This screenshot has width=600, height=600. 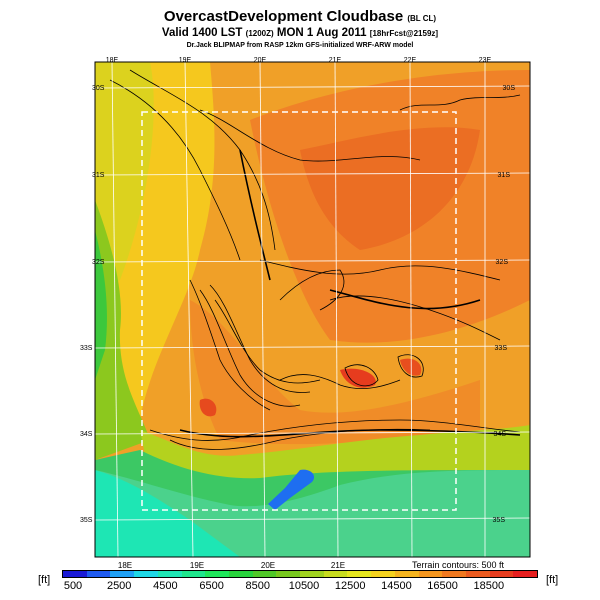 I want to click on lat-label-right: 31S, so click(x=504, y=175).